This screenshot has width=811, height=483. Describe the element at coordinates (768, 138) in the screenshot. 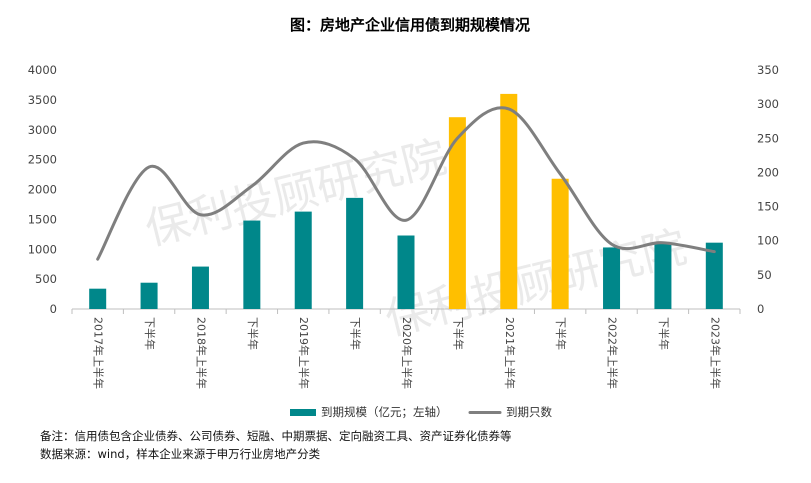

I see `right-tick-label: 250` at that location.